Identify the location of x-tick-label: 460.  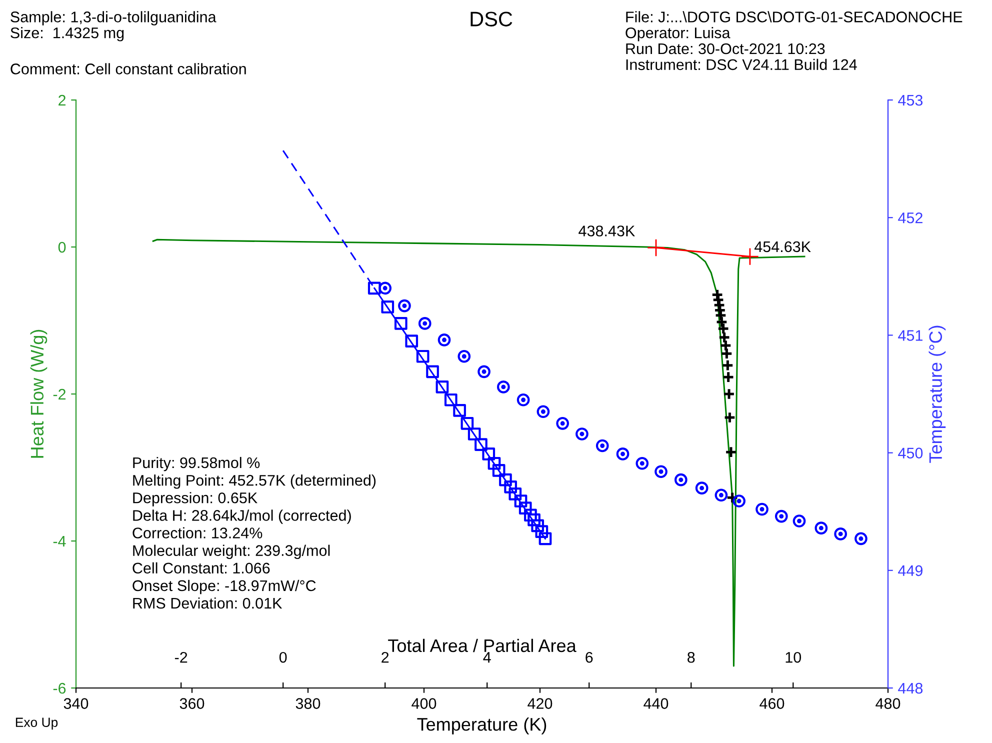
(772, 703).